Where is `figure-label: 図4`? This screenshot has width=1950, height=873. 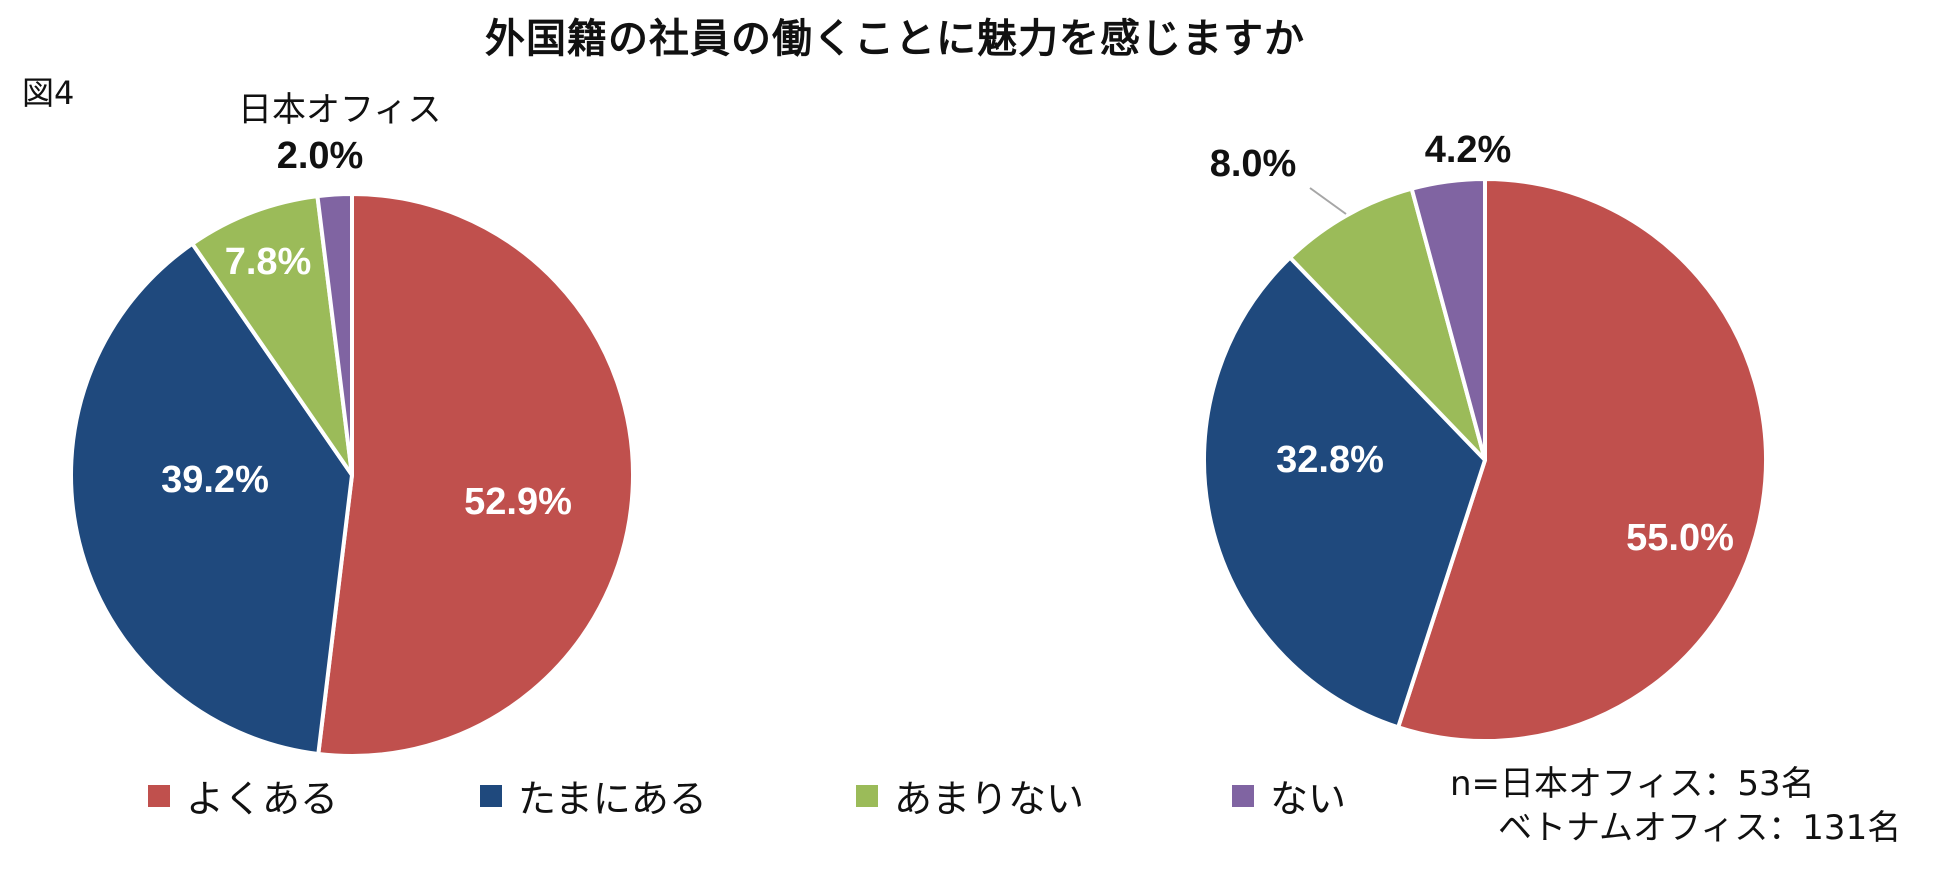
figure-label: 図4 is located at coordinates (48, 93).